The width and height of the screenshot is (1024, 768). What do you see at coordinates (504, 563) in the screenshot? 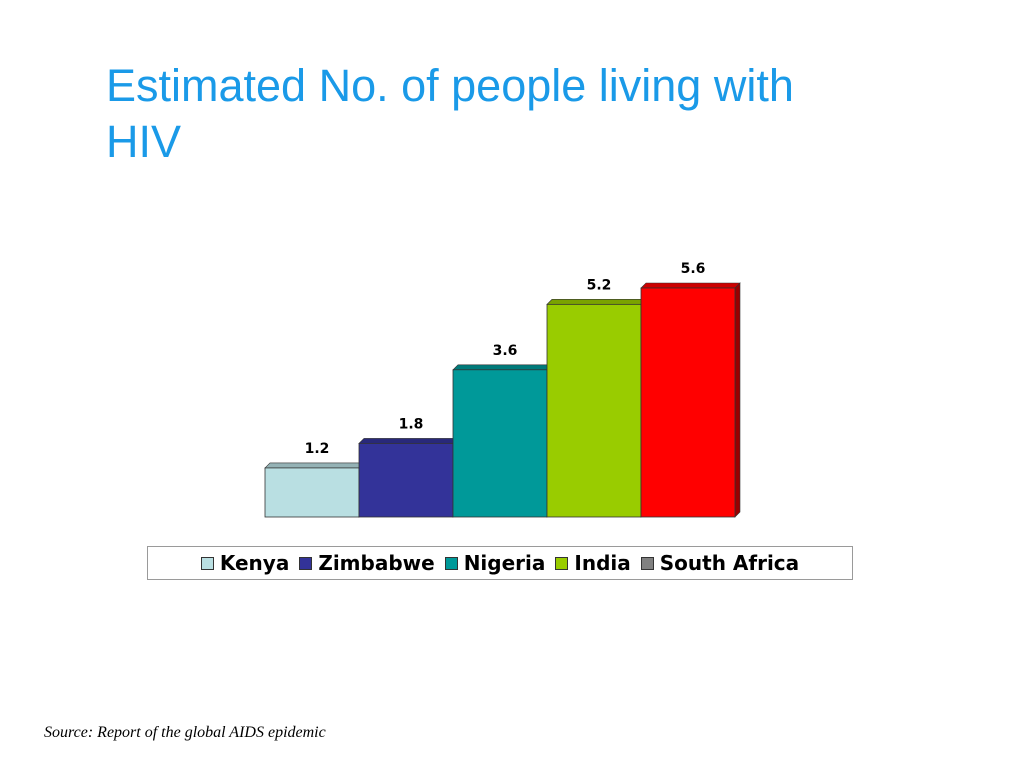
I see `legend-label-2: Nigeria` at bounding box center [504, 563].